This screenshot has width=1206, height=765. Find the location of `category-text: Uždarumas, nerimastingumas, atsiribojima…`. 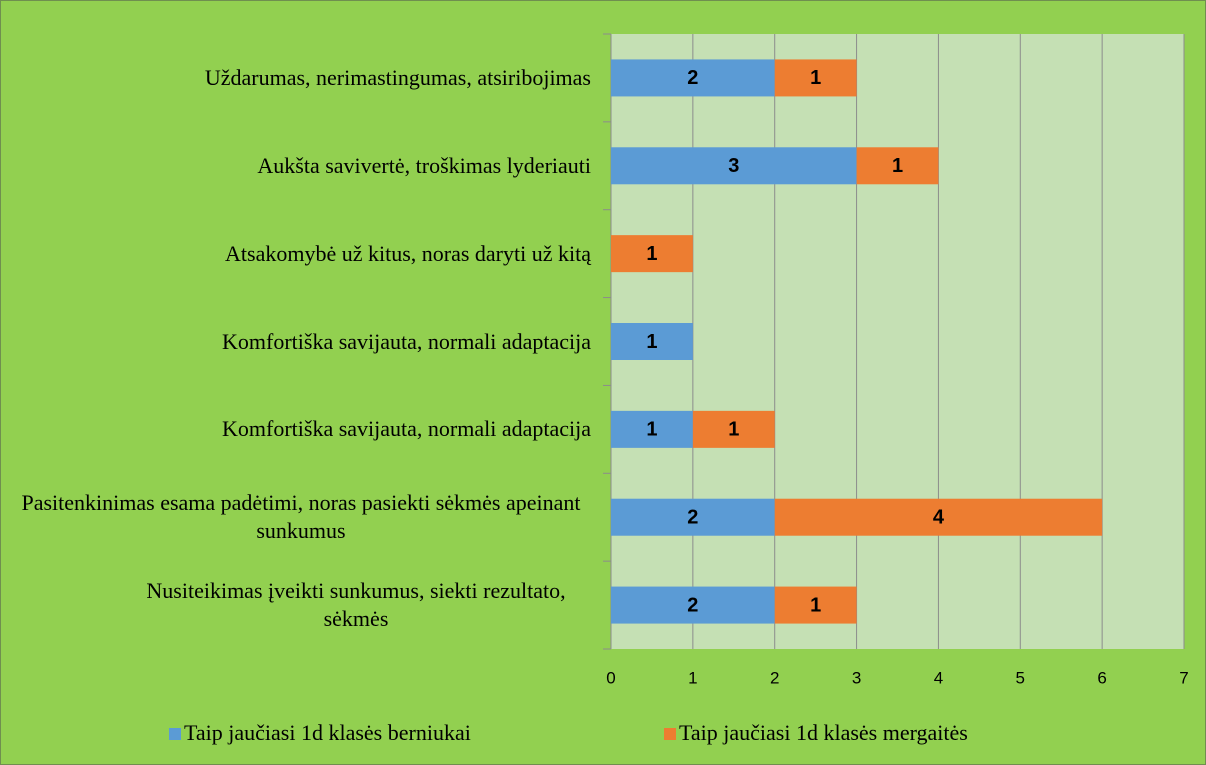

category-text: Uždarumas, nerimastingumas, atsiribojima… is located at coordinates (397, 77).